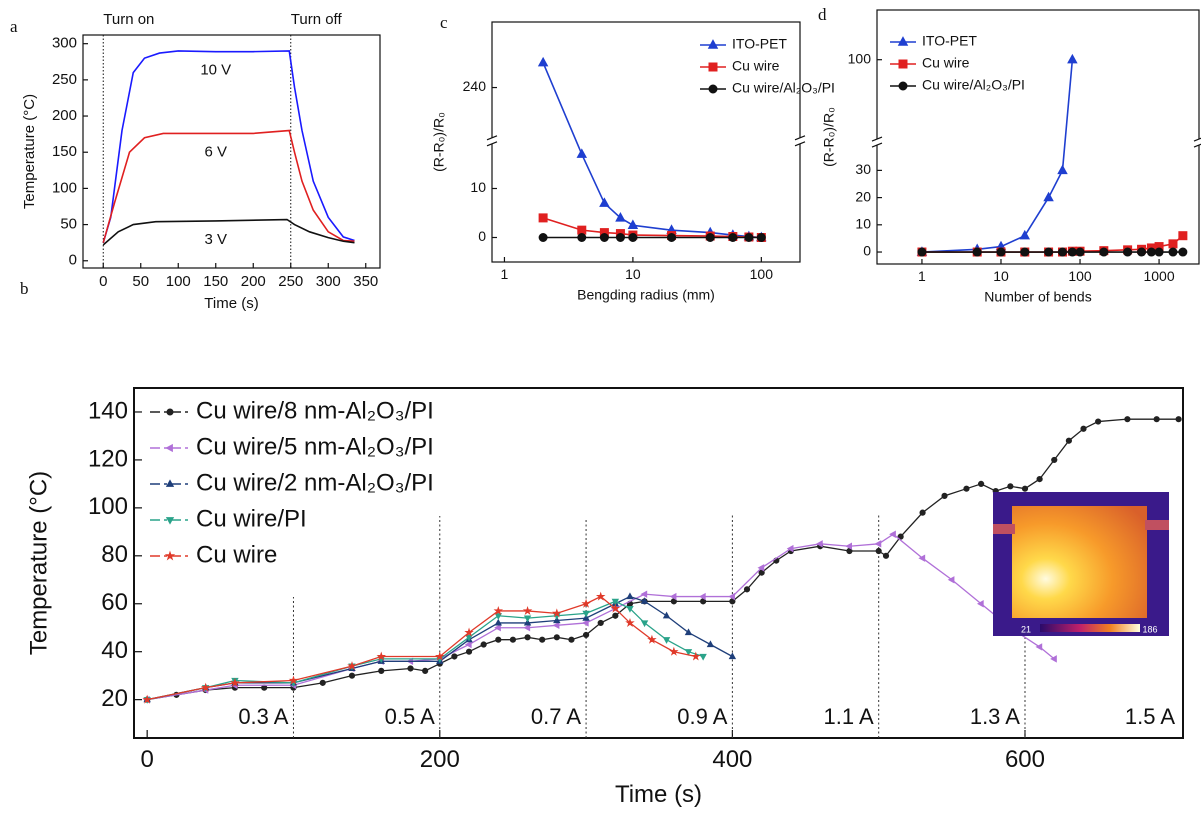 Image resolution: width=1201 pixels, height=834 pixels. I want to click on x-axis-label: Bengding radius (mm), so click(646, 294).